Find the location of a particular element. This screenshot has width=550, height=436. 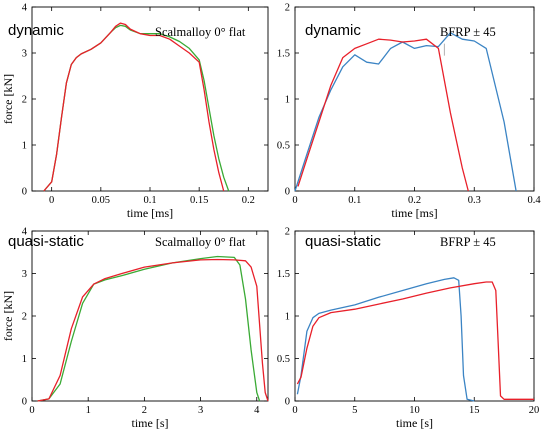

x-tick-label: 2 is located at coordinates (144, 410).